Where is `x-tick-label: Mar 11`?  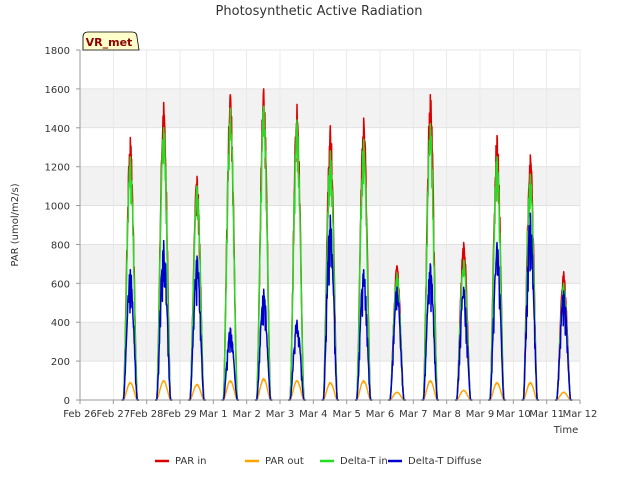
x-tick-label: Mar 11 is located at coordinates (546, 414).